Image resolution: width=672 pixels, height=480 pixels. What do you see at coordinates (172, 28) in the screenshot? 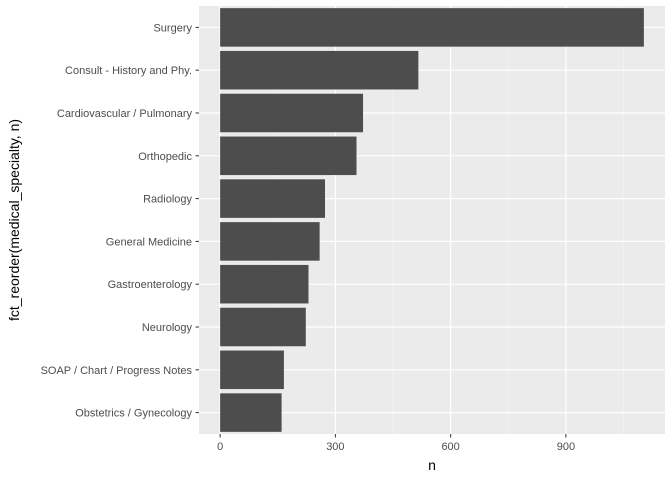
I see `y-tick-label: Surgery` at bounding box center [172, 28].